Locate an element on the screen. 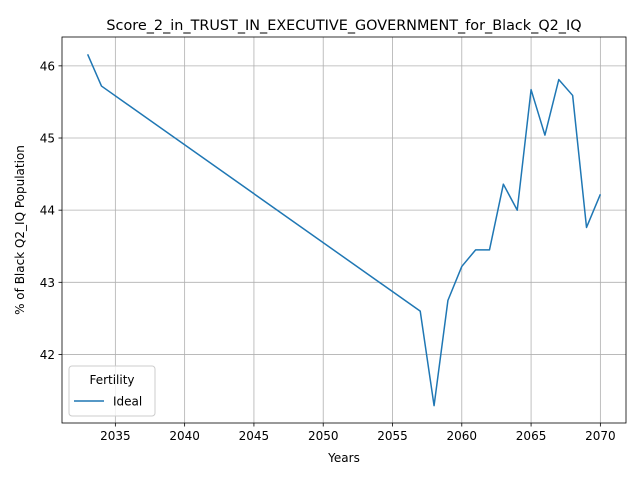 The image size is (640, 480). x-axis-label: Years is located at coordinates (343, 458).